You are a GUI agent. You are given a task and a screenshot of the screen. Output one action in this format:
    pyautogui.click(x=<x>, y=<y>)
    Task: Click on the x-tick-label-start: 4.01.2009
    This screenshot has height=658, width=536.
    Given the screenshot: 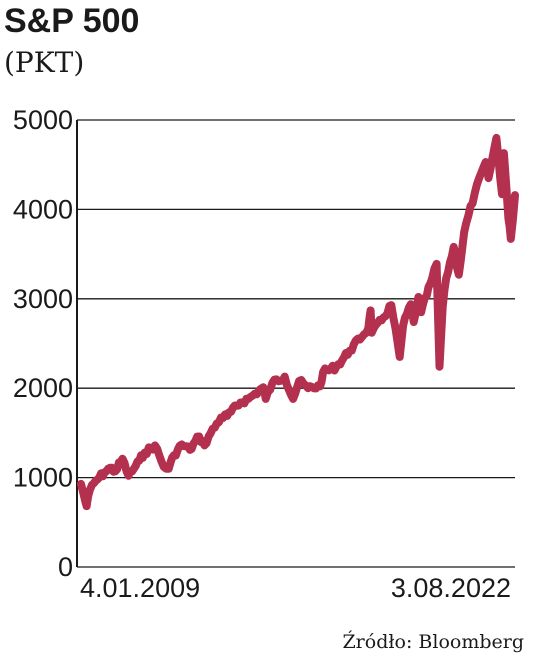 What is the action you would take?
    pyautogui.click(x=140, y=588)
    